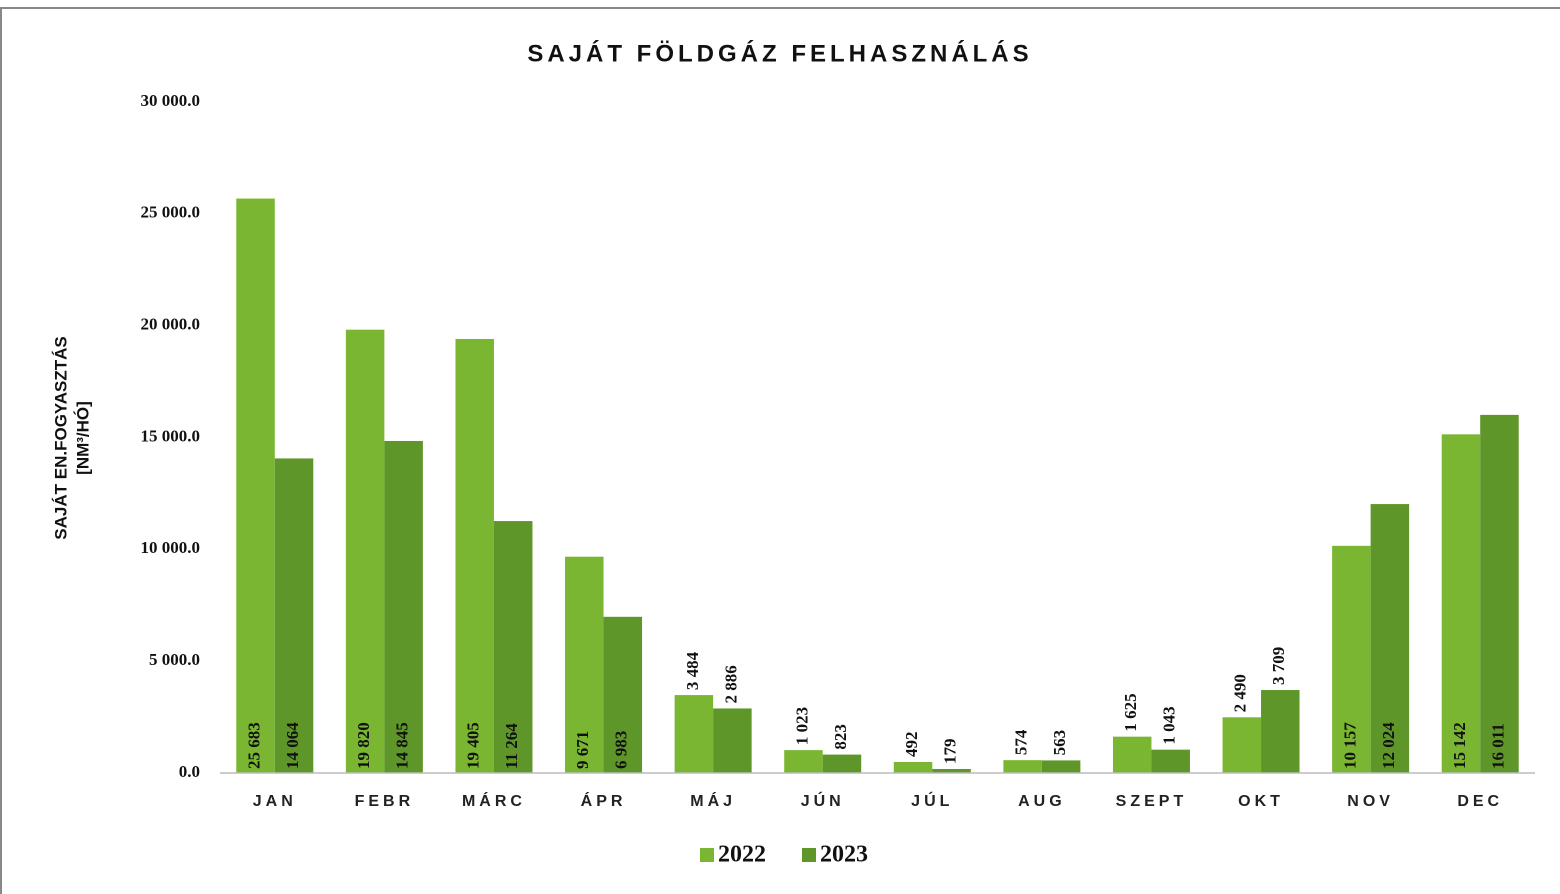 Image resolution: width=1560 pixels, height=894 pixels. What do you see at coordinates (713, 800) in the screenshot?
I see `x-tick-label: MÁJ` at bounding box center [713, 800].